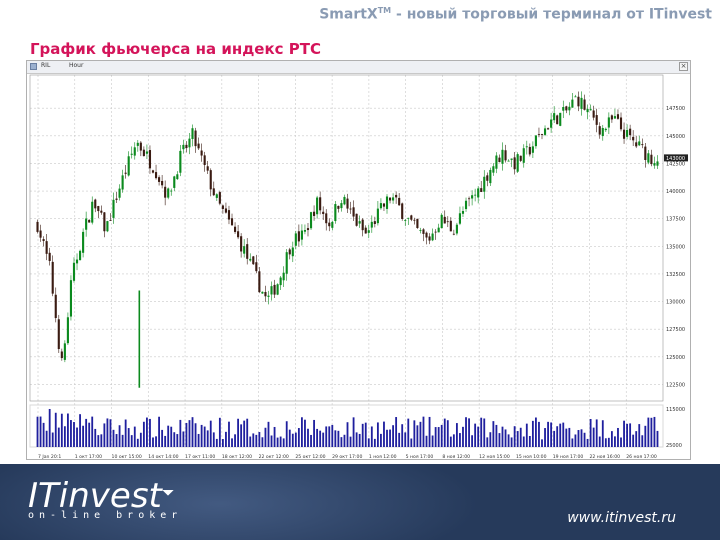  What do you see at coordinates (683, 66) in the screenshot?
I see `close-icon: ×` at bounding box center [683, 66].